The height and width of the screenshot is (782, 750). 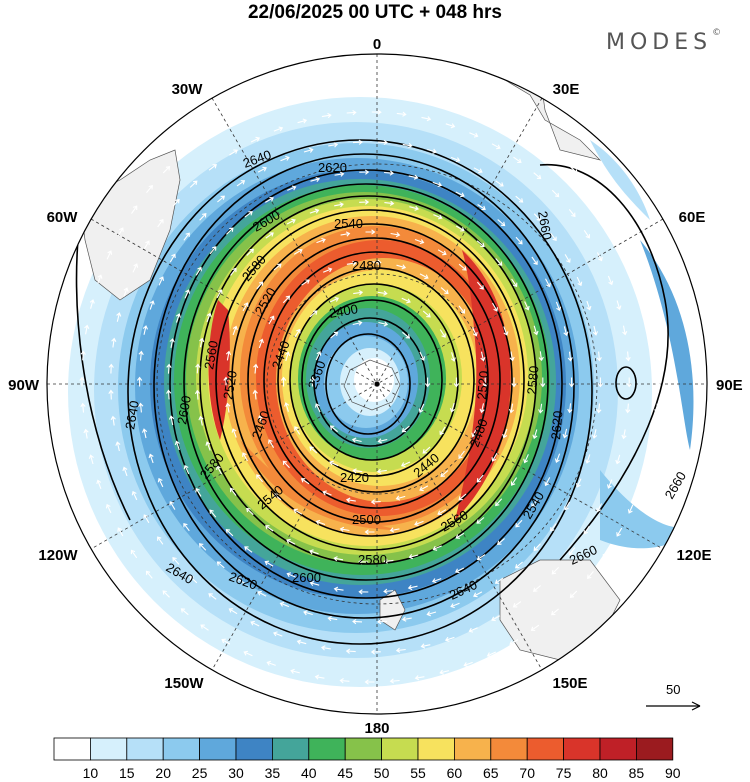 I want to click on lon-label-30e: 30E, so click(x=566, y=89).